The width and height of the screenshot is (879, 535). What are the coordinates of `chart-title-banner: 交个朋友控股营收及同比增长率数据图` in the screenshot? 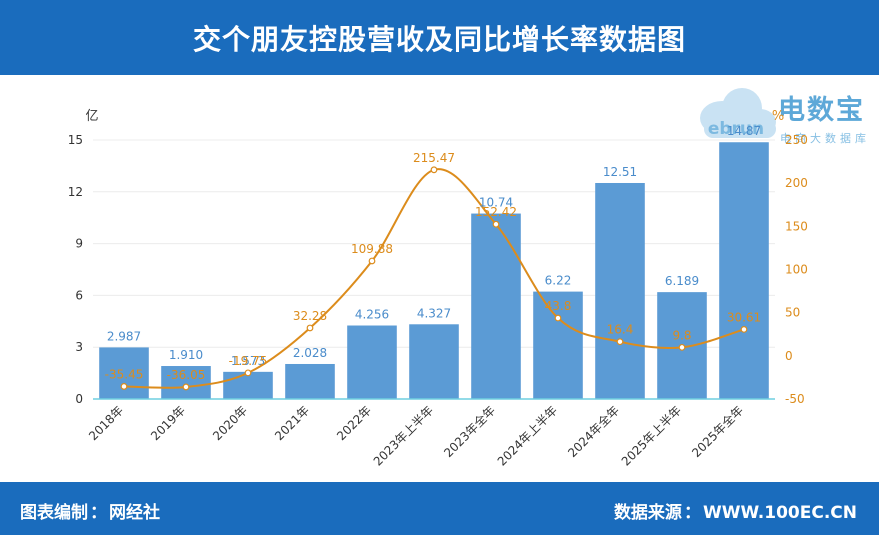 It's located at (439, 37).